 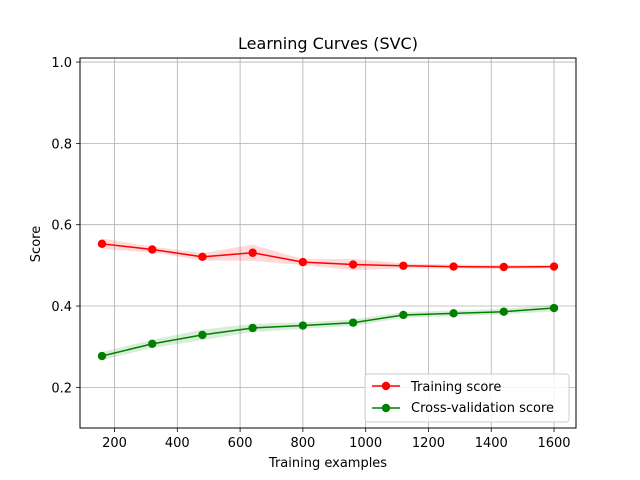 I want to click on x-tick-label: 1000, so click(x=365, y=443).